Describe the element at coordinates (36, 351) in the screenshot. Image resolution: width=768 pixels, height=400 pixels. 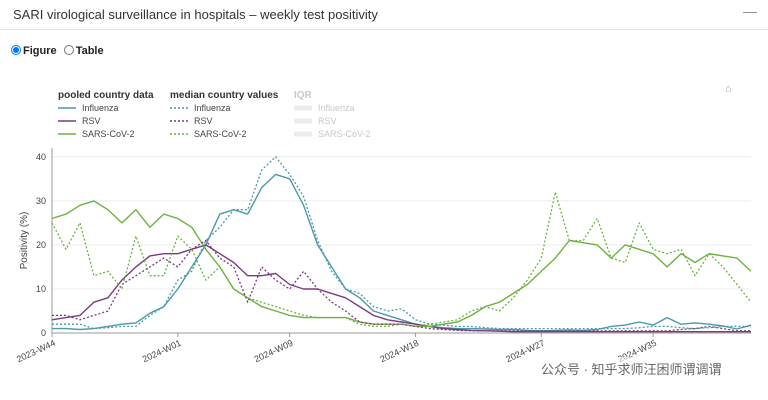
I see `x-tick-label: 2023-W44` at that location.